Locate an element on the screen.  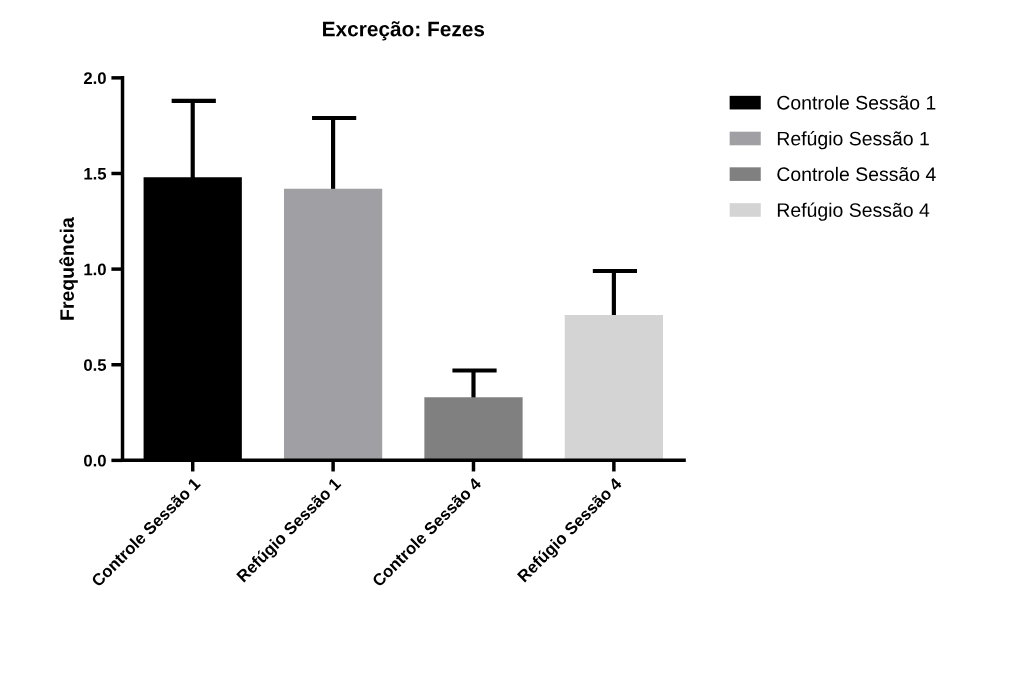
legend-label: Controle Sessão 1 is located at coordinates (856, 102).